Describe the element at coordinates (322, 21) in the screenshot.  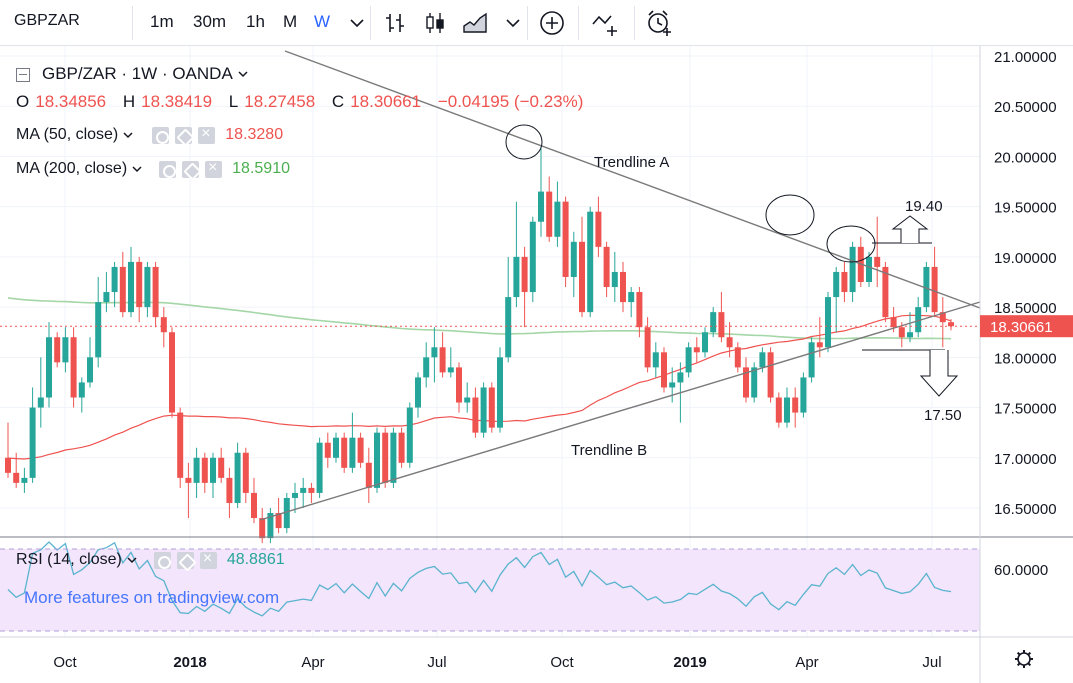
I see `interval-week-button: W` at that location.